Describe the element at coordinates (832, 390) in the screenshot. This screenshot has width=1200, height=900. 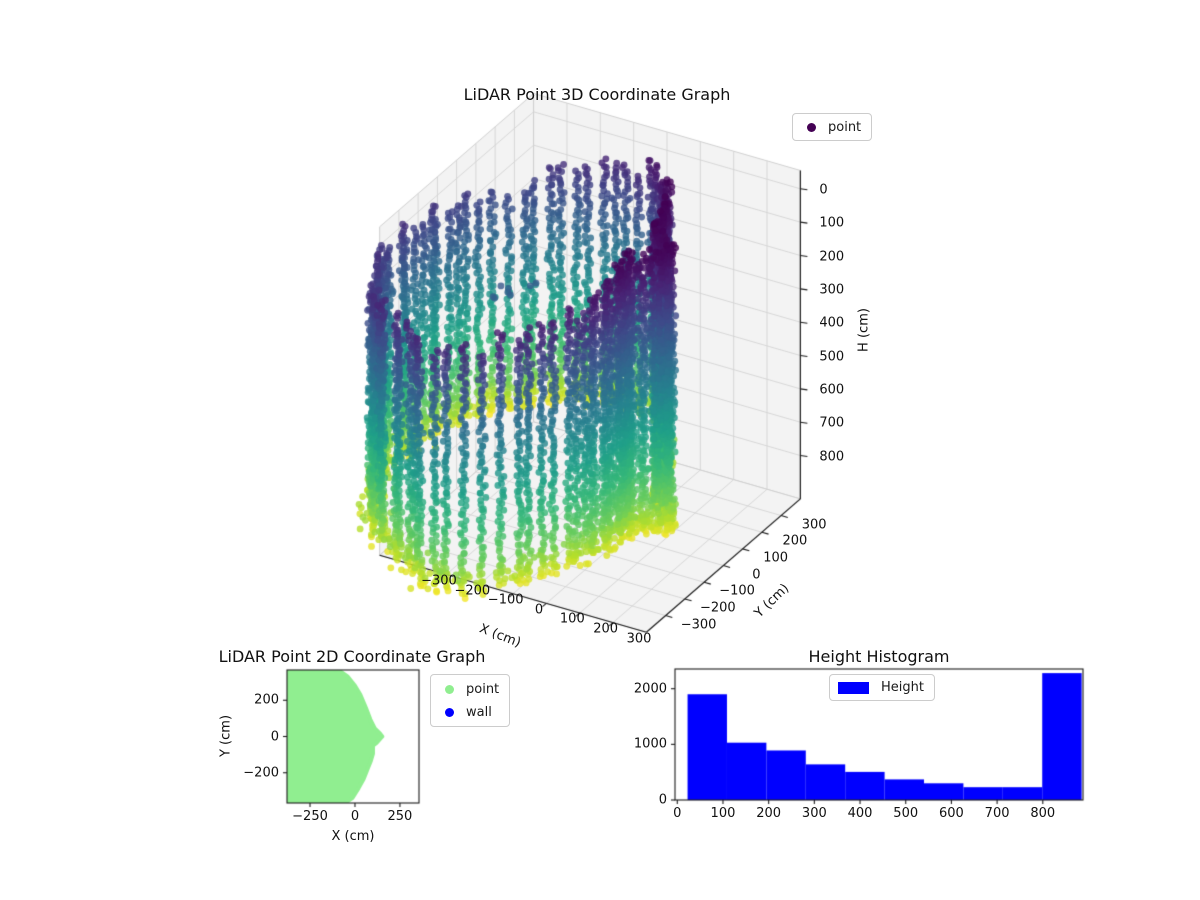
I see `plot3d-ztick-6: 600` at that location.